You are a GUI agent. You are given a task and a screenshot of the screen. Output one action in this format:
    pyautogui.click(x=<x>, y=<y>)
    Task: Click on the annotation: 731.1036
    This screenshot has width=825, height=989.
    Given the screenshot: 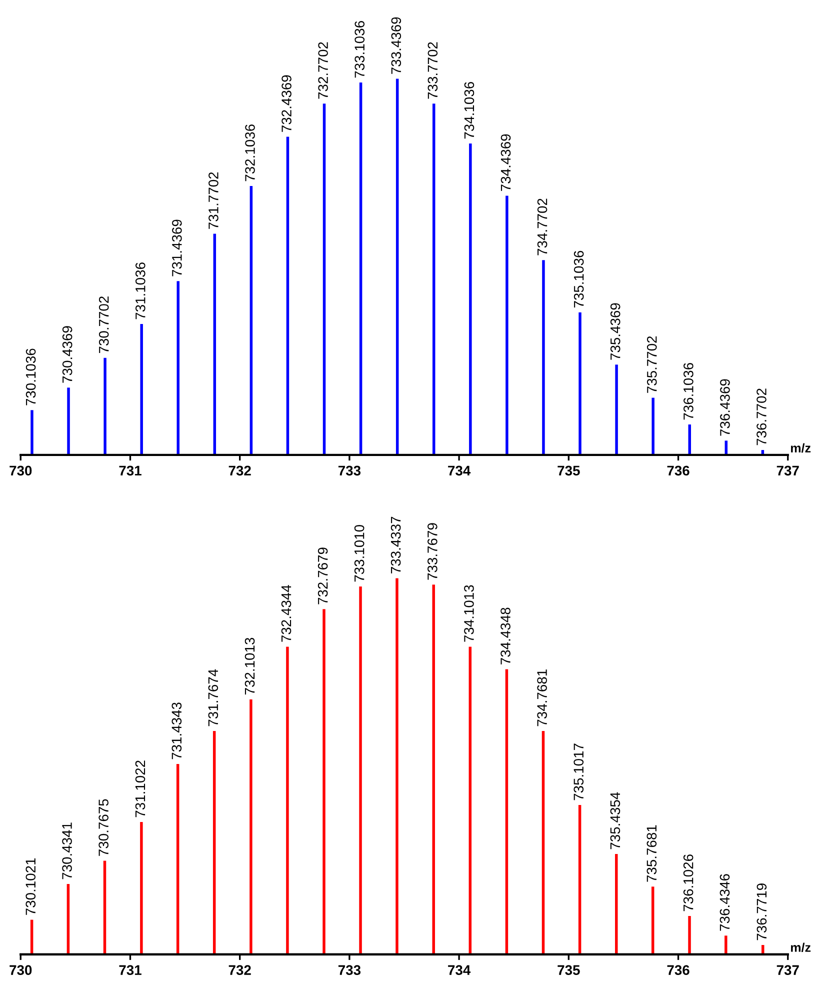 What is the action you would take?
    pyautogui.click(x=140, y=291)
    